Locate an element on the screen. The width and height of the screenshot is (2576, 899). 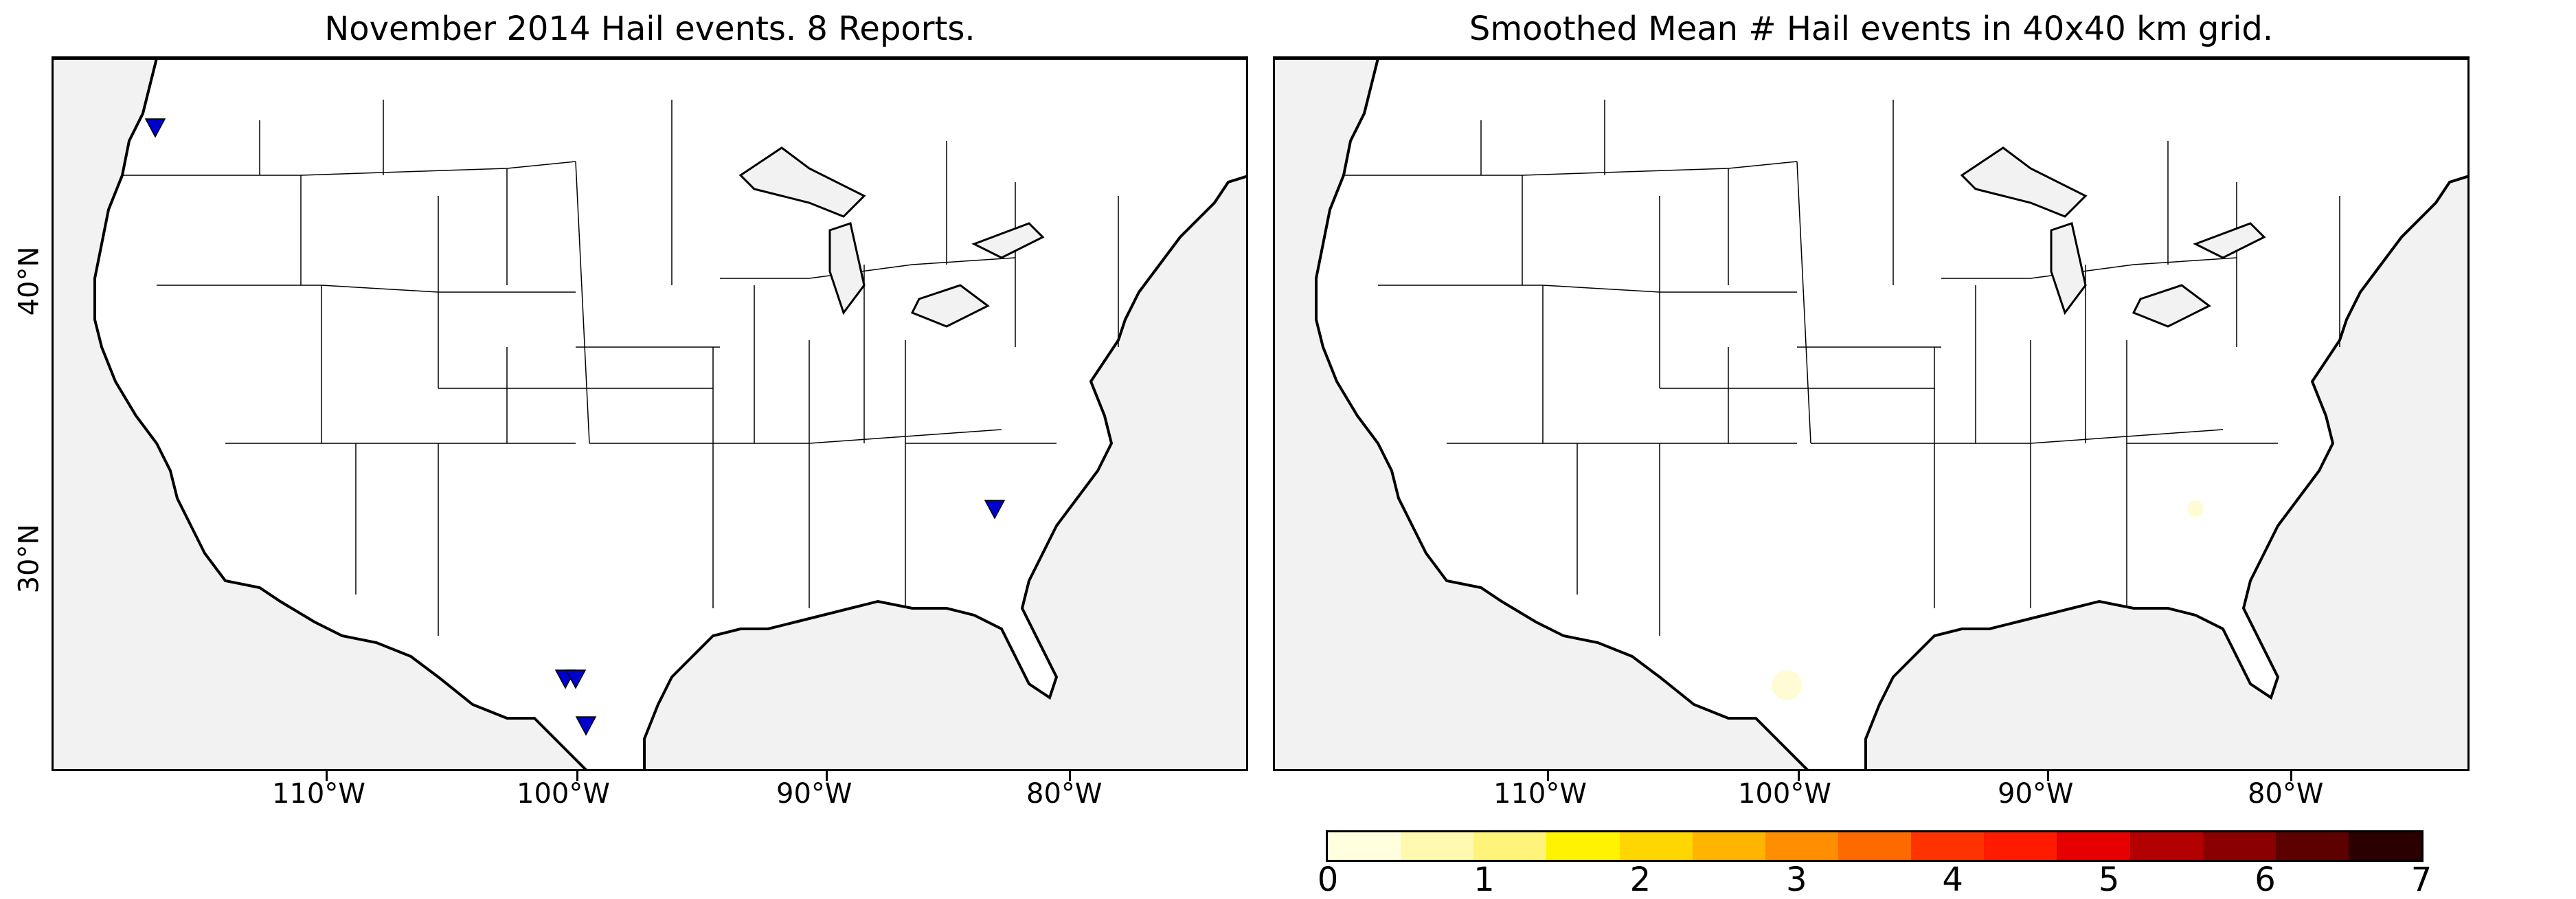
left-lon-label-110w: 110°W is located at coordinates (318, 794).